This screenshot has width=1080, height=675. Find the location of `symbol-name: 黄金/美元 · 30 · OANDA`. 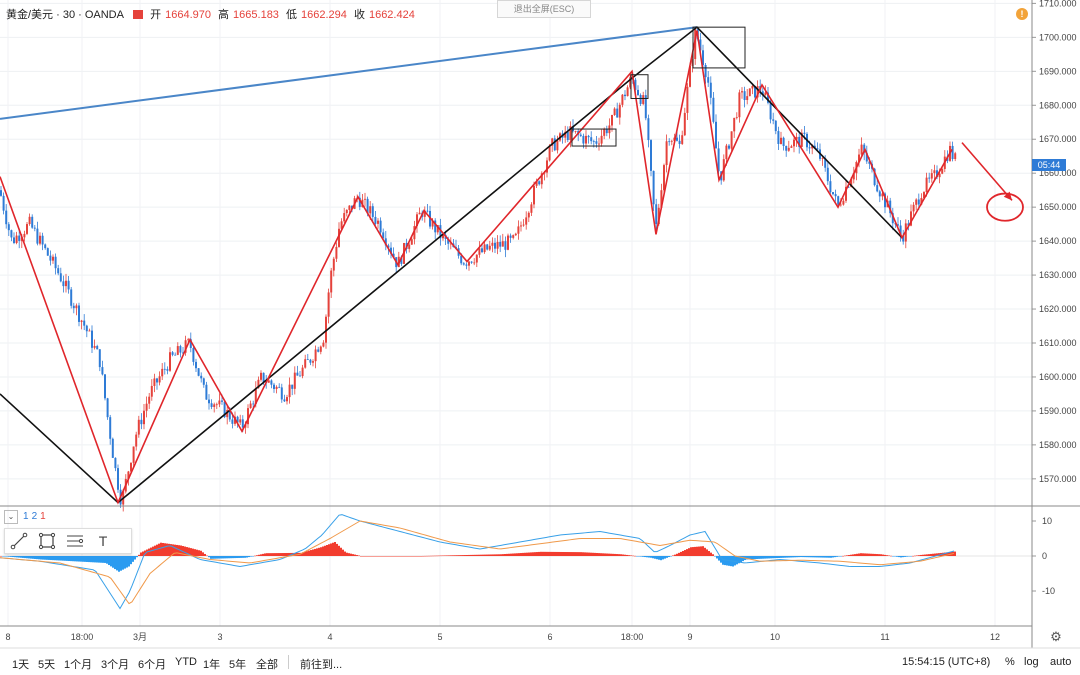

symbol-name: 黄金/美元 · 30 · OANDA is located at coordinates (65, 15).